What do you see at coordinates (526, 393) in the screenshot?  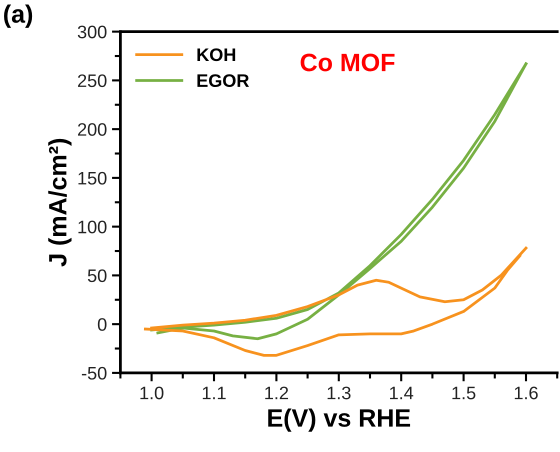 I see `x-tick-label: 1.6` at bounding box center [526, 393].